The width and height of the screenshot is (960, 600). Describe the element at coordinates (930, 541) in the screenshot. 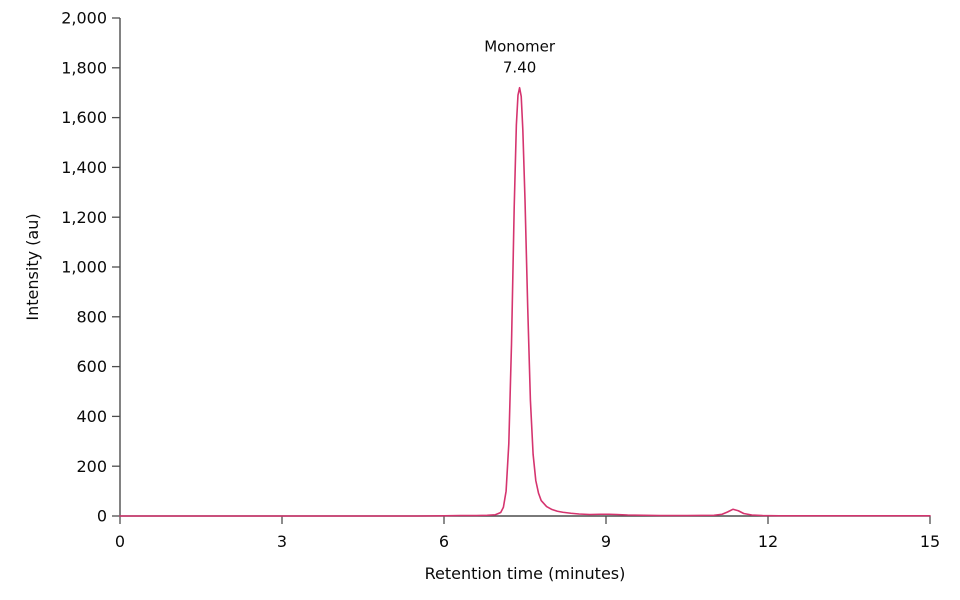

I see `x-tick-label: 15` at that location.